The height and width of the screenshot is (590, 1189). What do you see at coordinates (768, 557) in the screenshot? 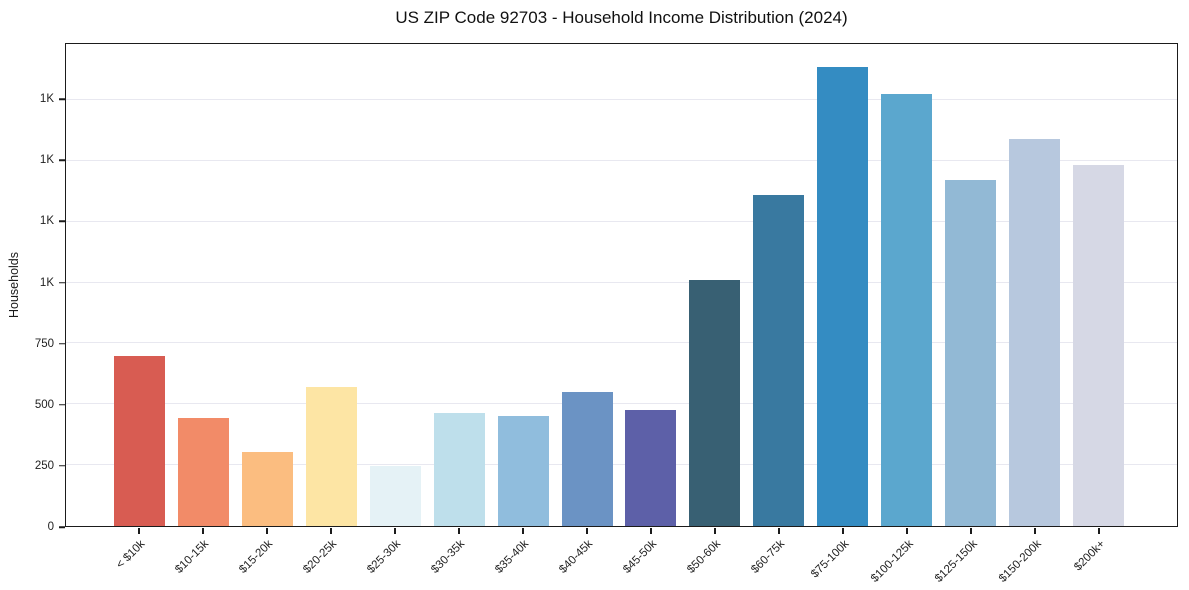
I see `x-tick-label: $60-75k` at bounding box center [768, 557].